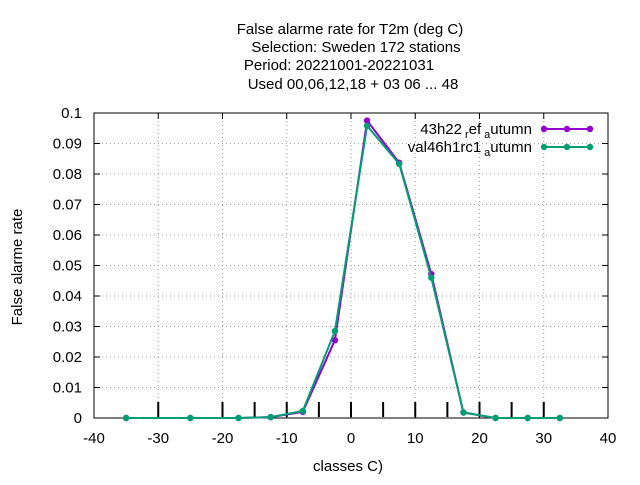 This screenshot has height=485, width=640. Describe the element at coordinates (355, 47) in the screenshot. I see `title-line-2: Selection: Sweden 172 stations` at that location.